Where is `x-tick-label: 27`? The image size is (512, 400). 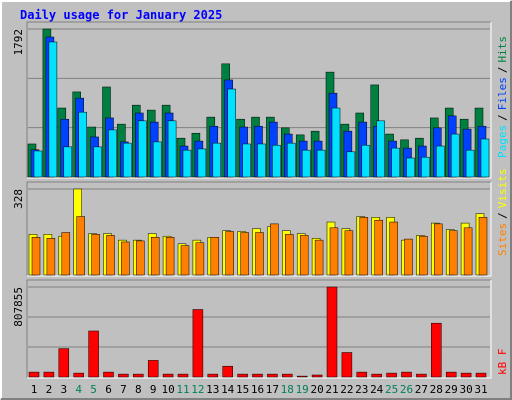 x-tick-label: 27 is located at coordinates (421, 389).